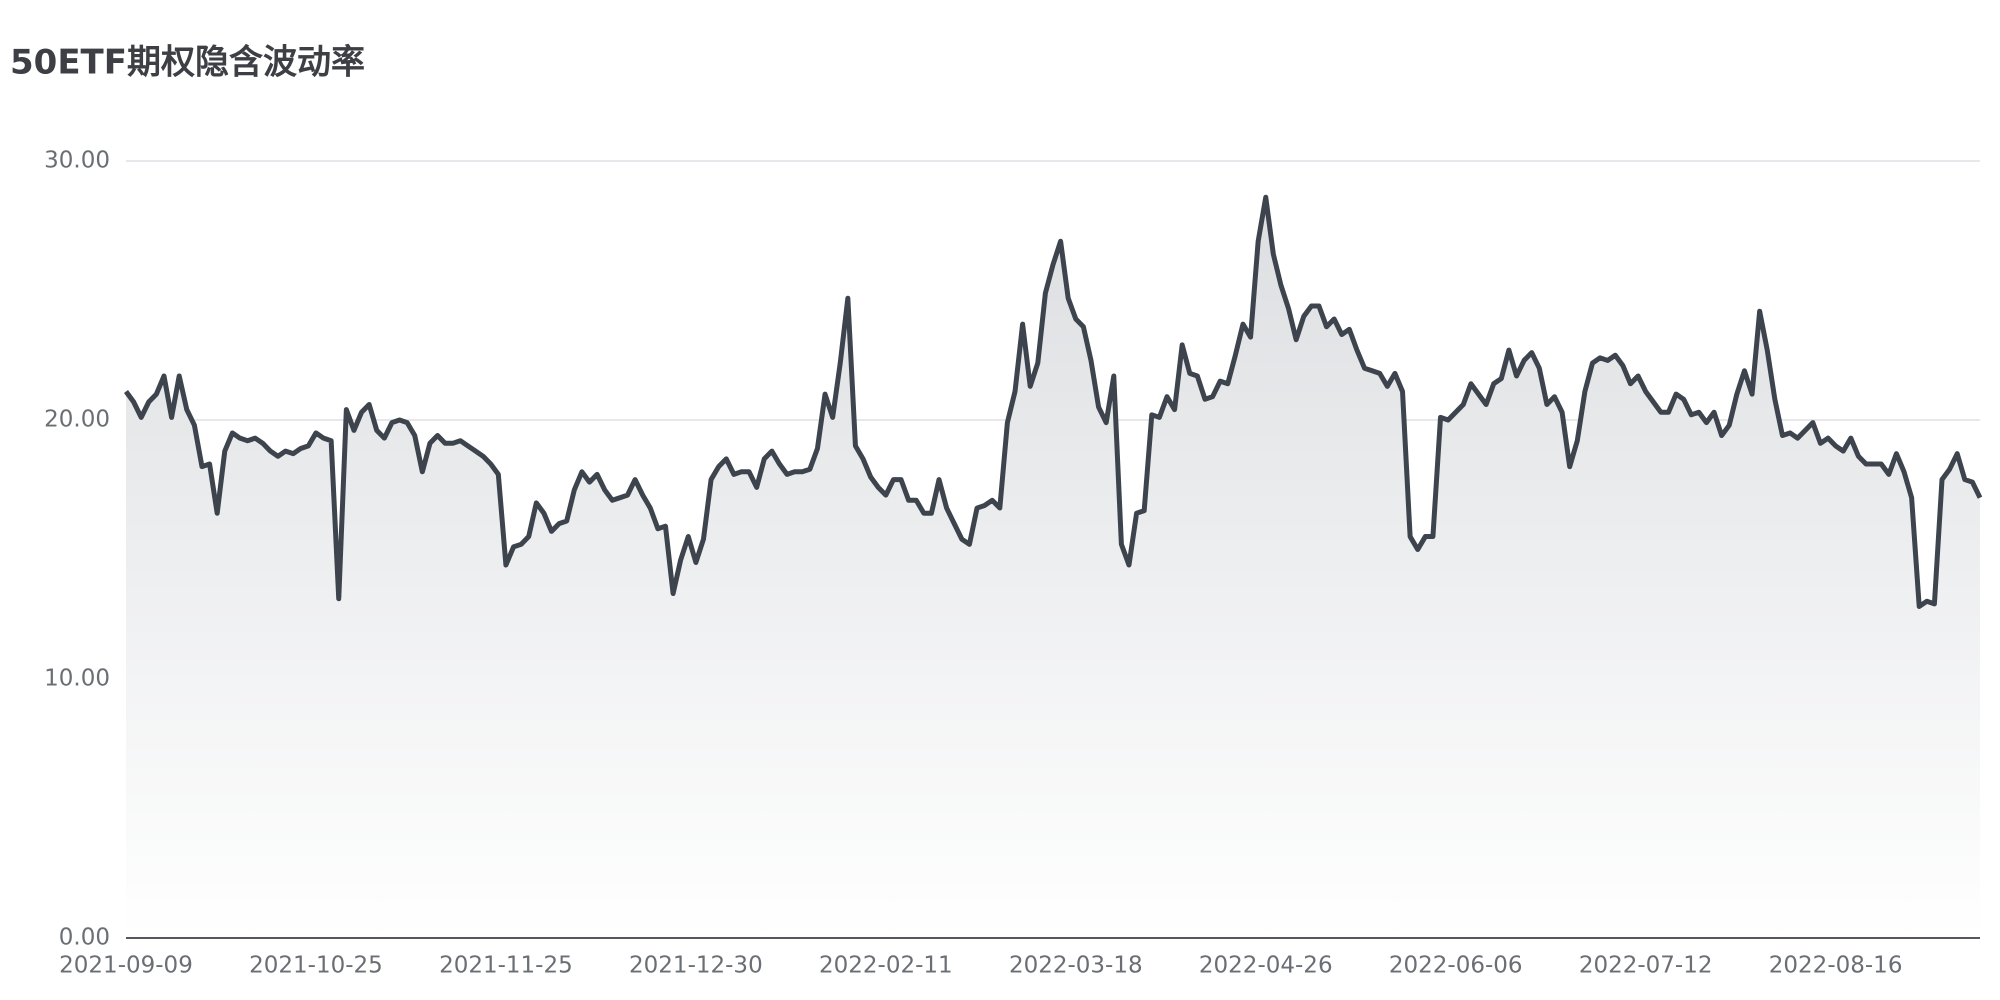  Describe the element at coordinates (77, 679) in the screenshot. I see `y-tick-label: 10.00` at that location.